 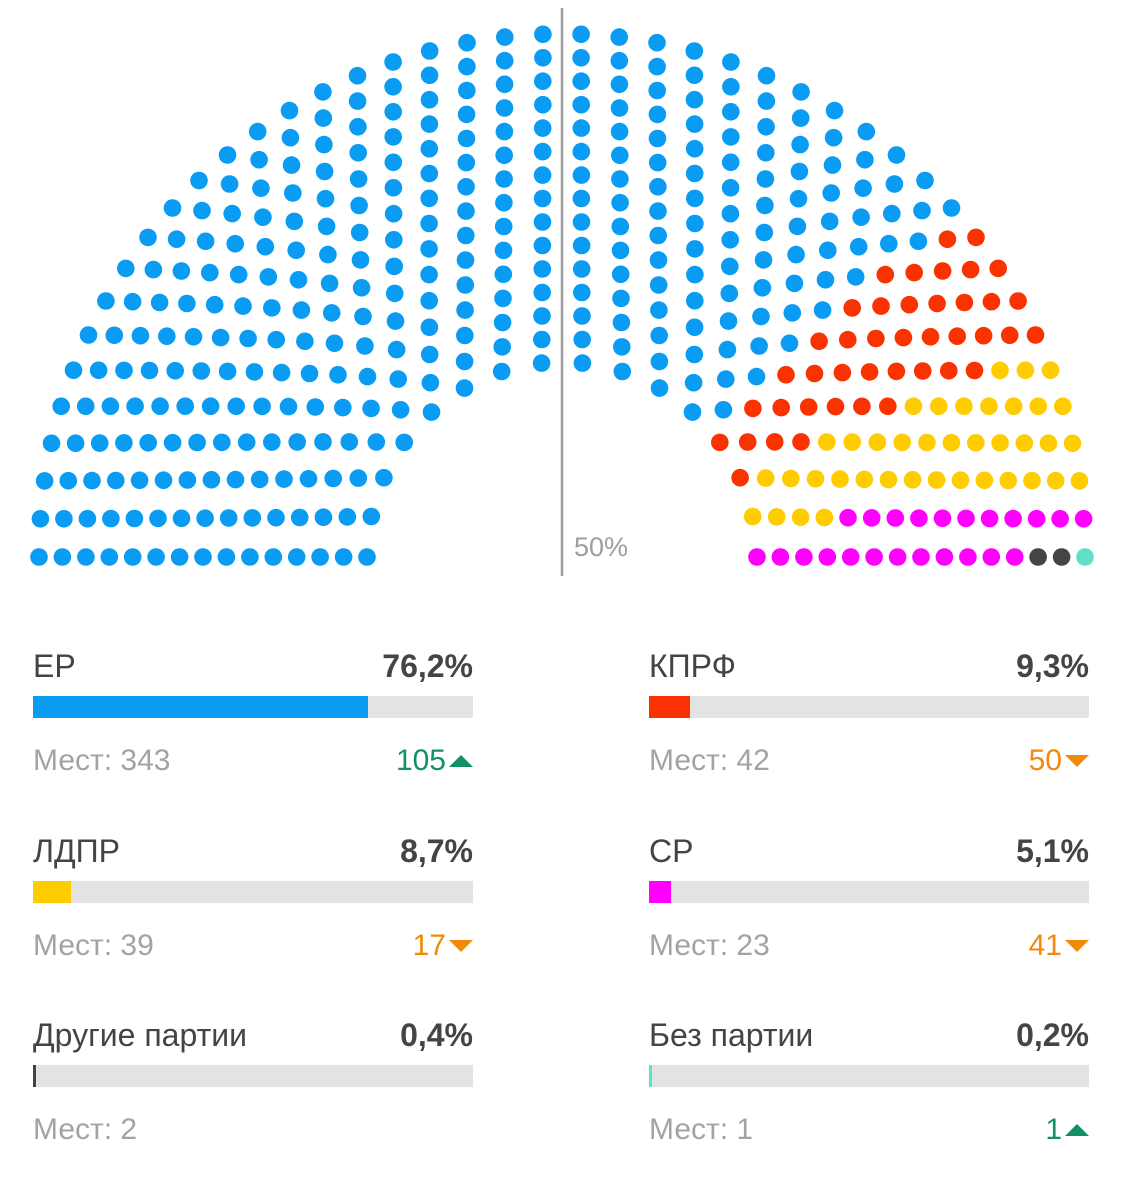 What do you see at coordinates (253, 892) in the screenshot?
I see `percent-bar-track` at bounding box center [253, 892].